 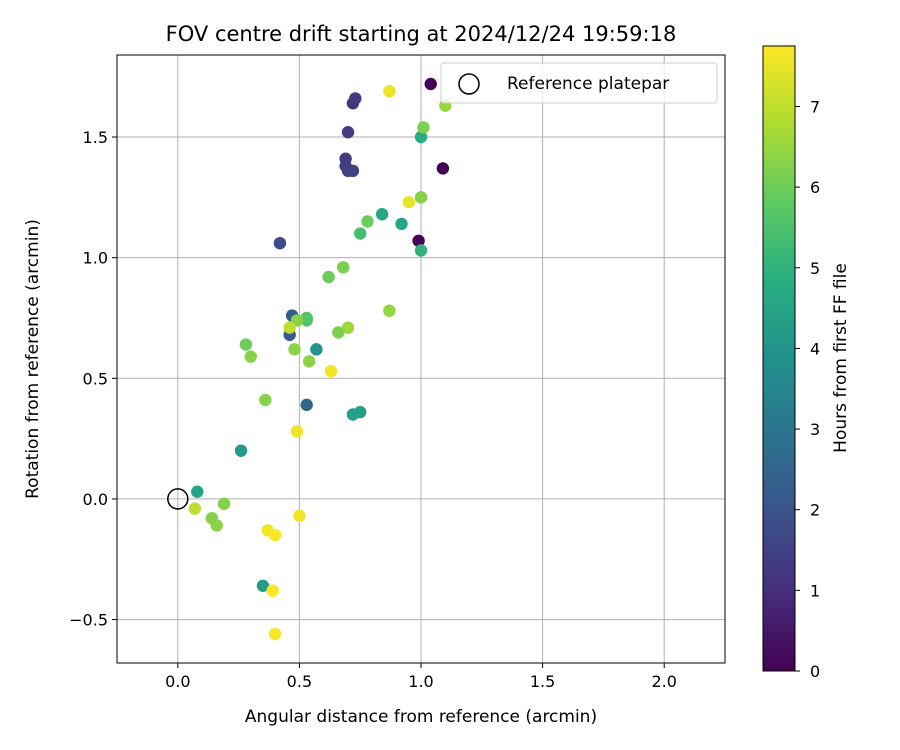 I want to click on colorbar-tick-label: 4, so click(x=815, y=348).